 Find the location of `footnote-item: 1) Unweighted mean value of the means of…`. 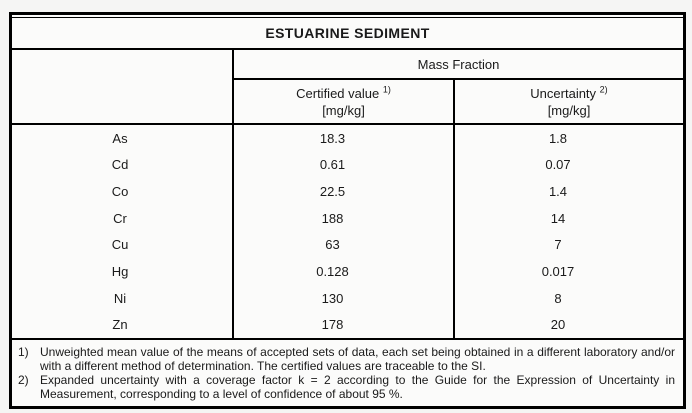

footnote-item: 1) Unweighted mean value of the means of… is located at coordinates (346, 359).